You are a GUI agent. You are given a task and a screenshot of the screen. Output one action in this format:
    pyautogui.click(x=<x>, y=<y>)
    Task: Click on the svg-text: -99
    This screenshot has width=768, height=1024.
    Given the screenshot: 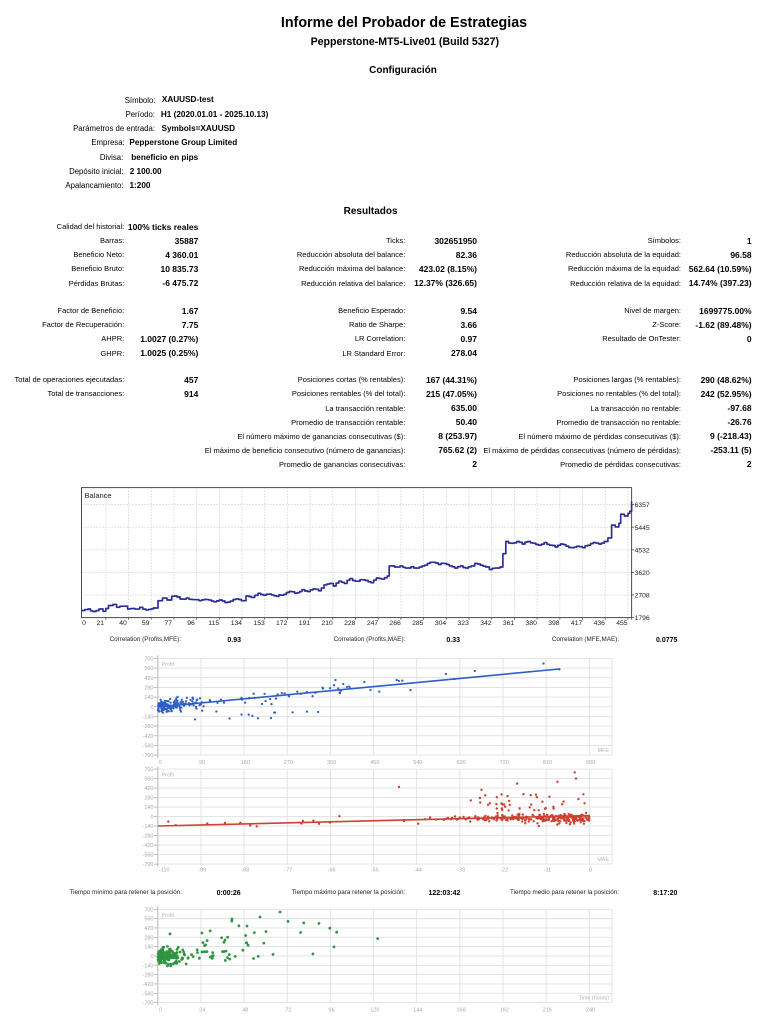 What is the action you would take?
    pyautogui.click(x=202, y=871)
    